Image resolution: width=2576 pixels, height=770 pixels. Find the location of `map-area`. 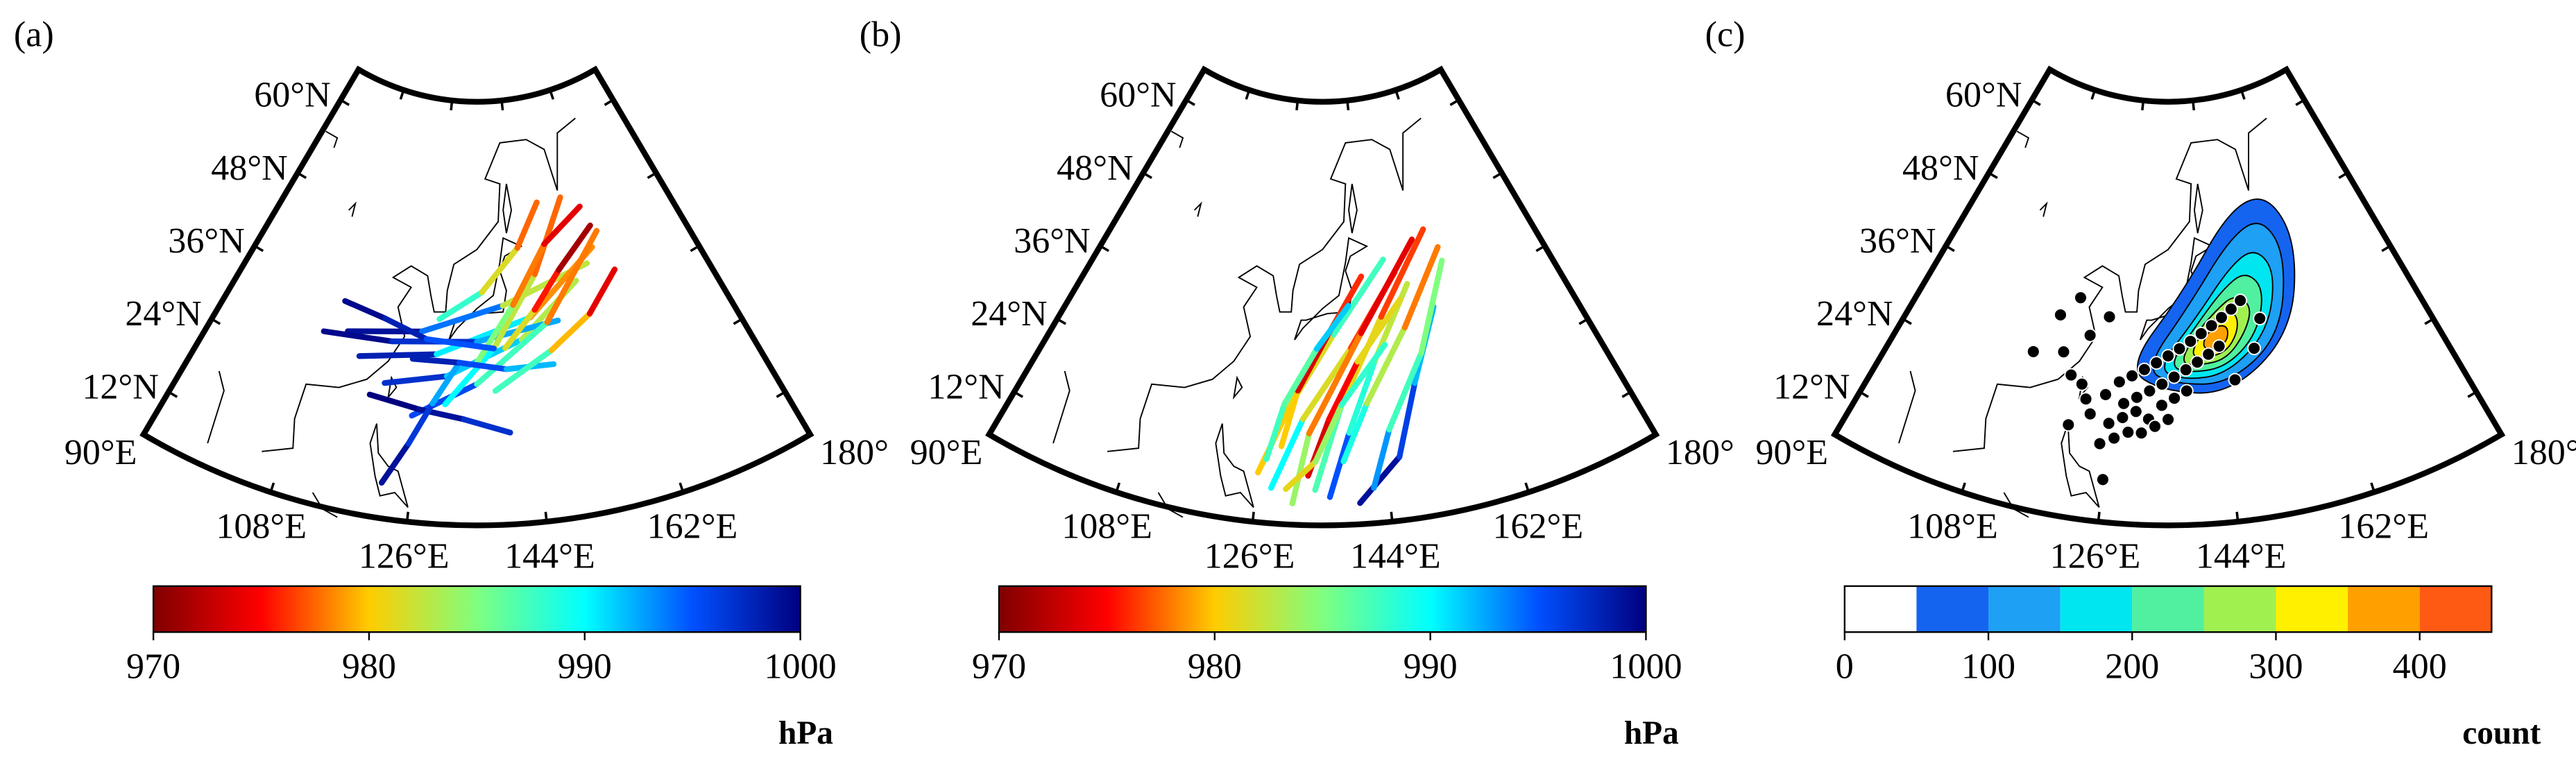

map-area is located at coordinates (1350, 366).